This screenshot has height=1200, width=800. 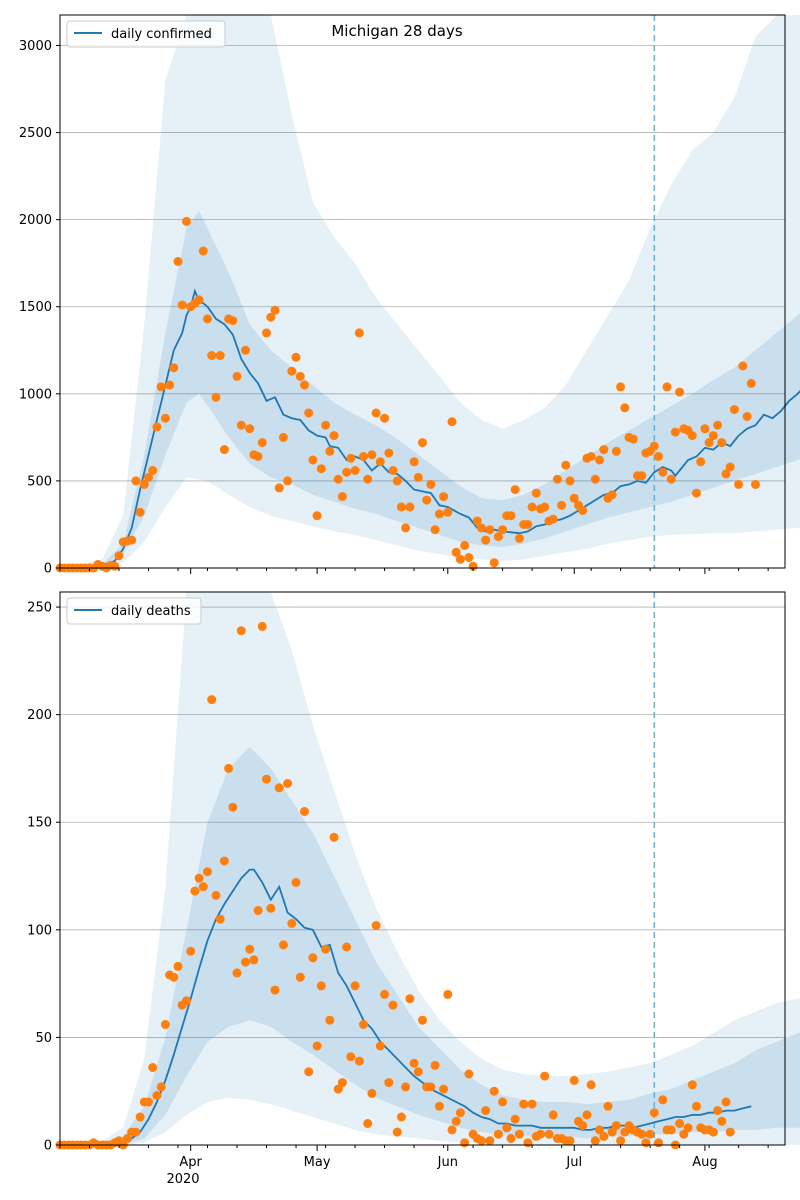 I want to click on x-tick-label-apr: Apr, so click(x=190, y=1162).